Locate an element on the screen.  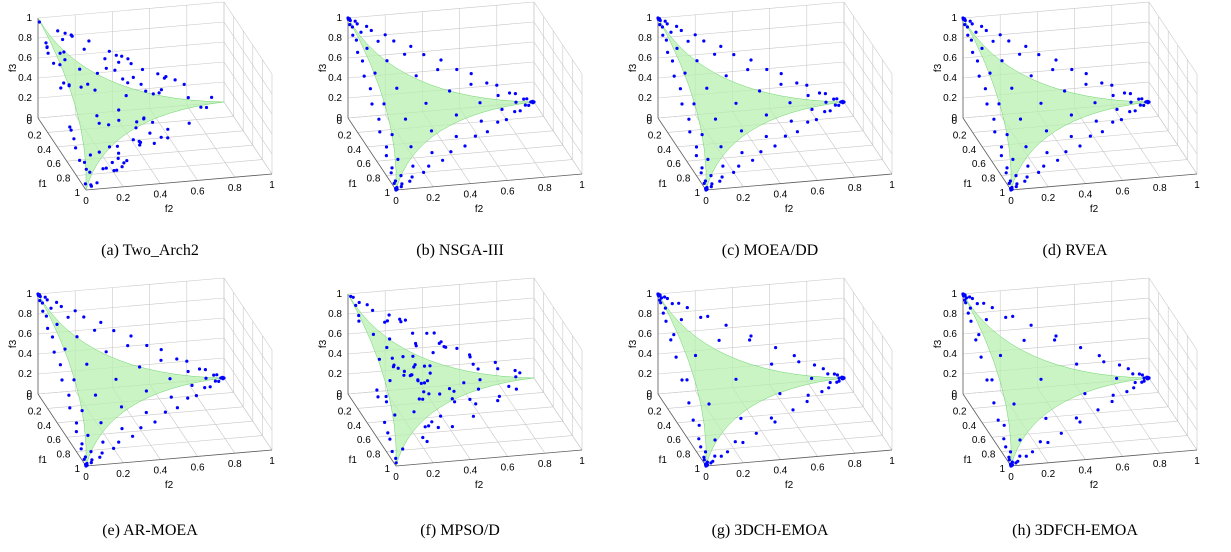
panel-caption: (g) 3DCH-EMOA is located at coordinates (770, 530).